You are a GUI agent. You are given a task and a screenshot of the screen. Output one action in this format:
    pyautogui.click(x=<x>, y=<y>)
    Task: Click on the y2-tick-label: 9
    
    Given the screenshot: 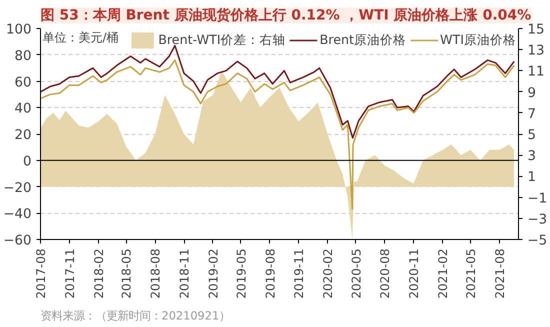 What is the action you would take?
    pyautogui.click(x=532, y=93)
    